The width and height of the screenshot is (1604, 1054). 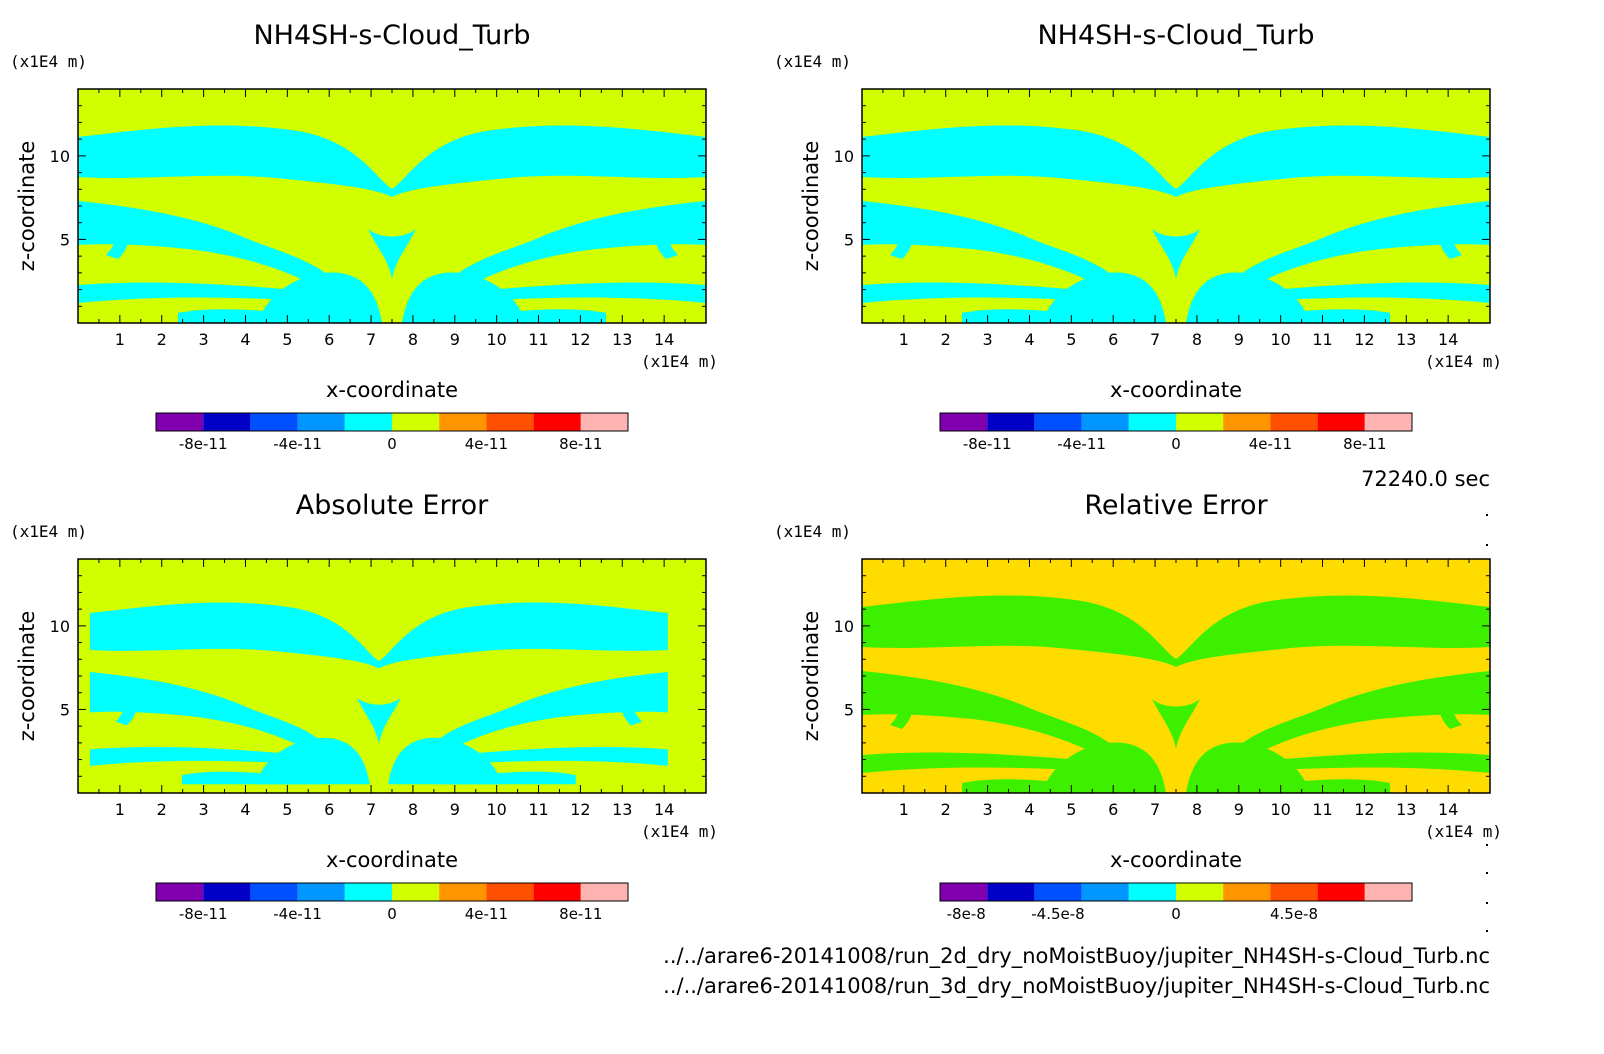 I want to click on colorbar-label: -8e-11, so click(x=203, y=444).